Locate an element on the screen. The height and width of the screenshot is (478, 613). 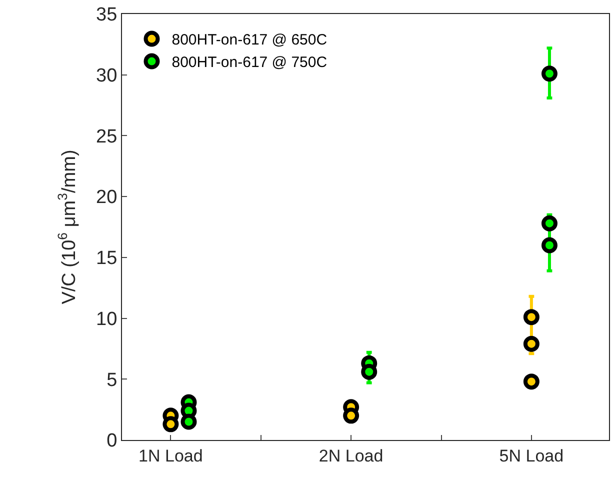
y-tick-label: 25 is located at coordinates (107, 137).